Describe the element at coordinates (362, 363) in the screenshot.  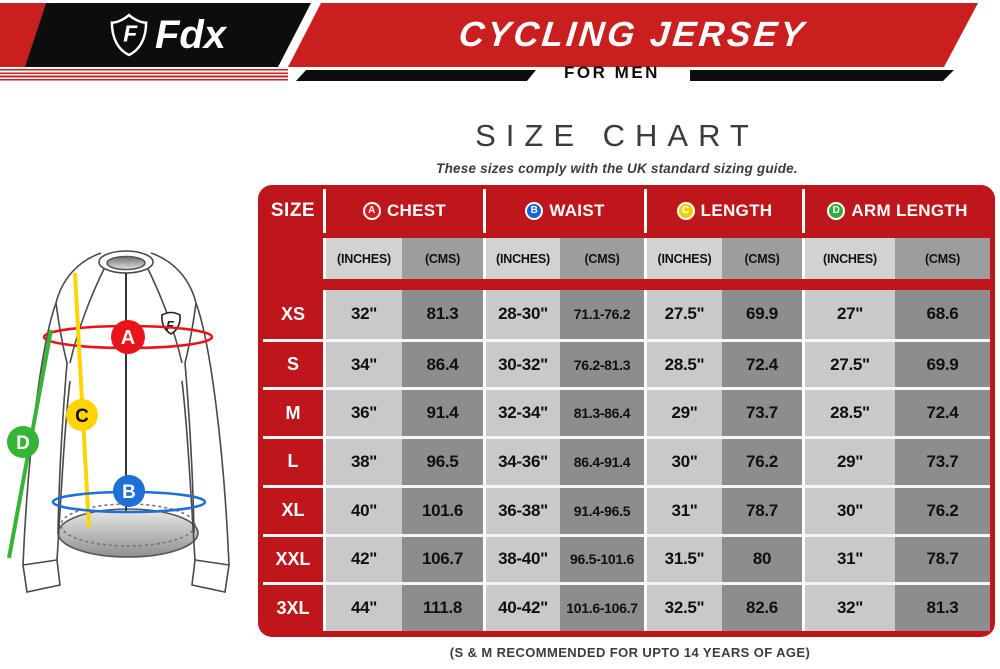
I see `cell-chest-inches: 34"` at that location.